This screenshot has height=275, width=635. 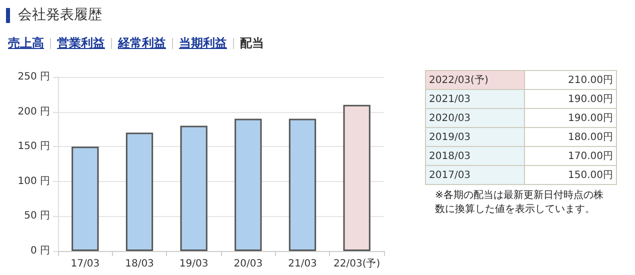 What do you see at coordinates (203, 43) in the screenshot?
I see `text: 当期利益` at bounding box center [203, 43].